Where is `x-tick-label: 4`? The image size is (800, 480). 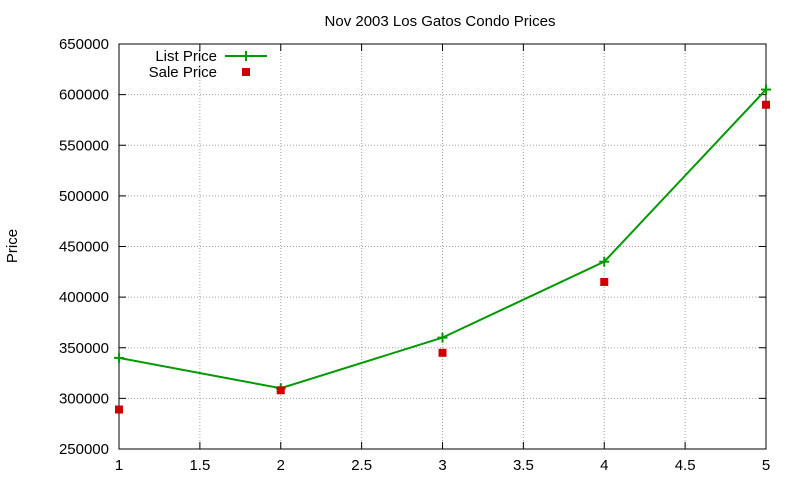
x-tick-label: 4 is located at coordinates (604, 465).